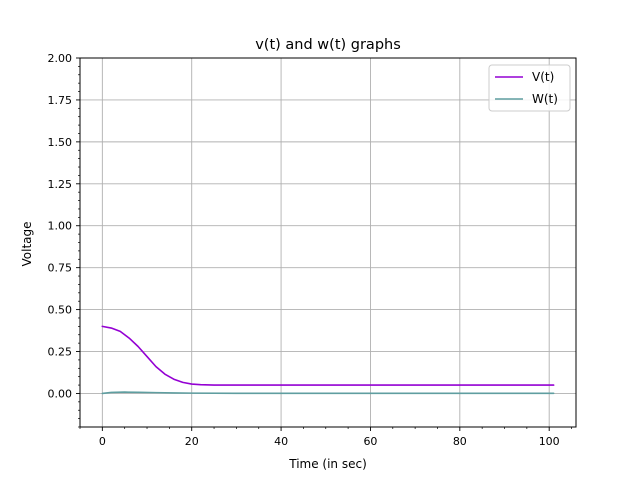  I want to click on y-tick-label: 0.25, so click(60, 352).